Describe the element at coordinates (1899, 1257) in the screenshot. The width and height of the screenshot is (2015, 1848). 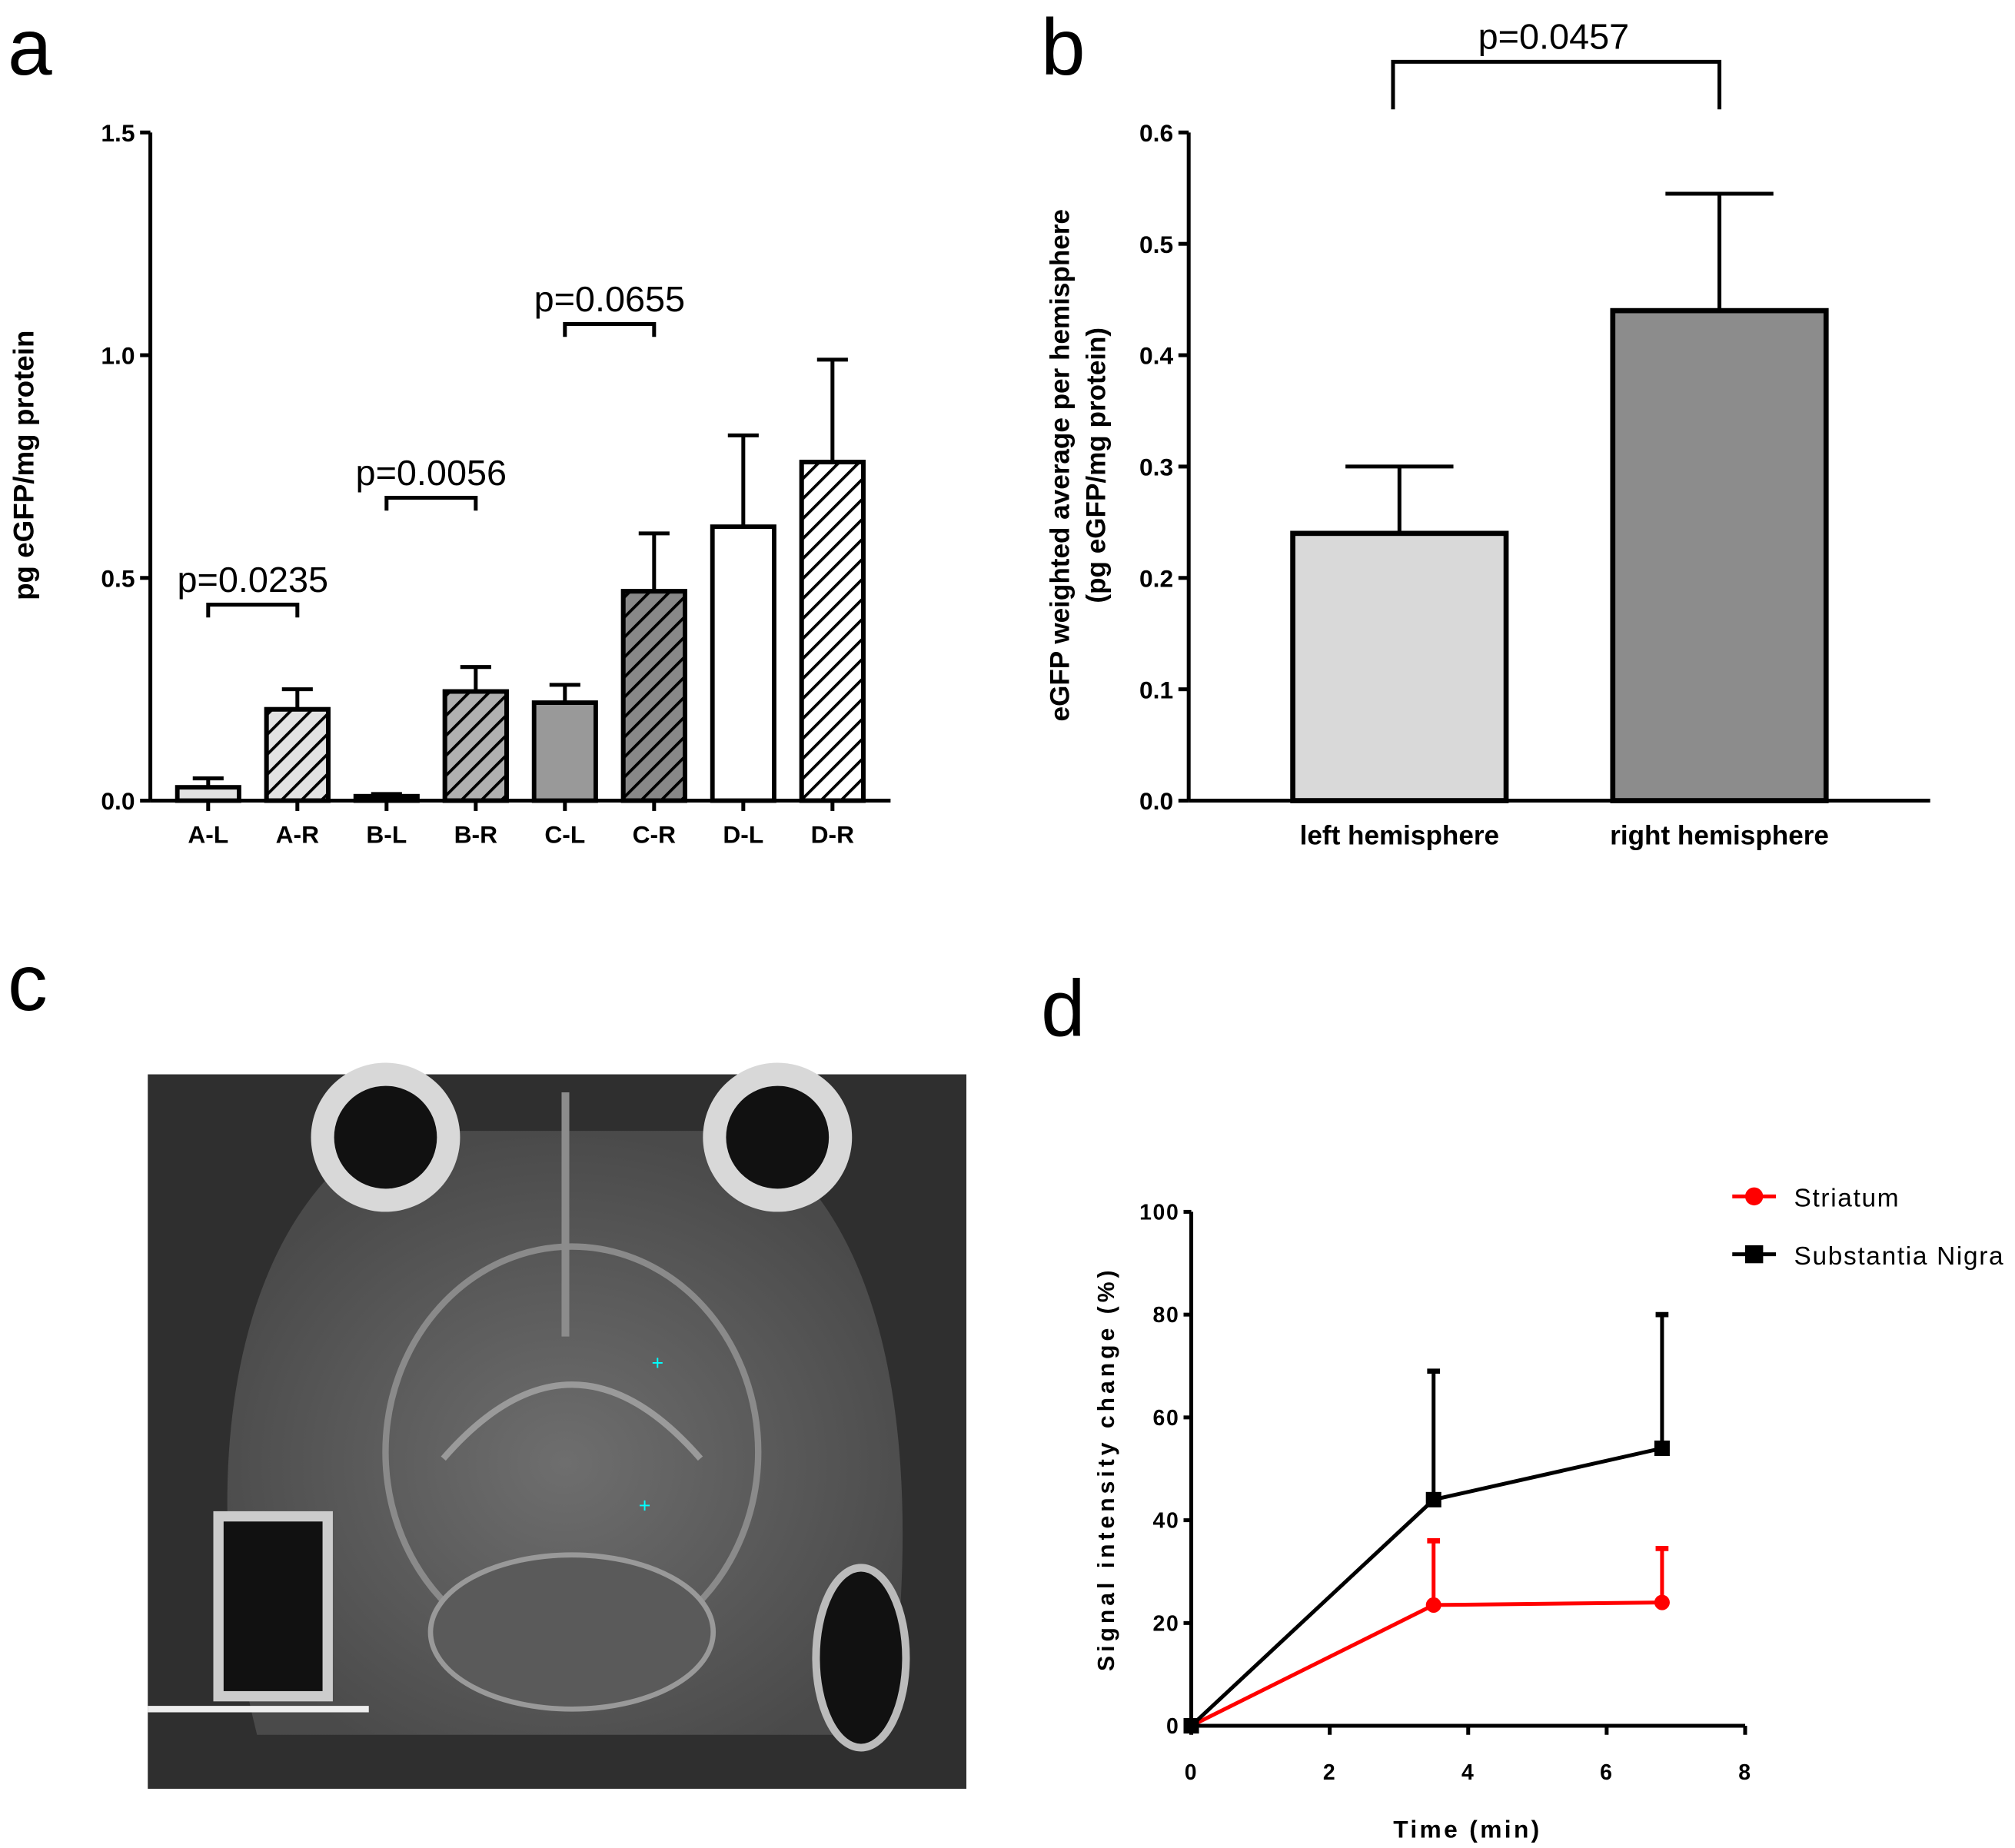
I see `legend-label: Substantia Nigra` at that location.